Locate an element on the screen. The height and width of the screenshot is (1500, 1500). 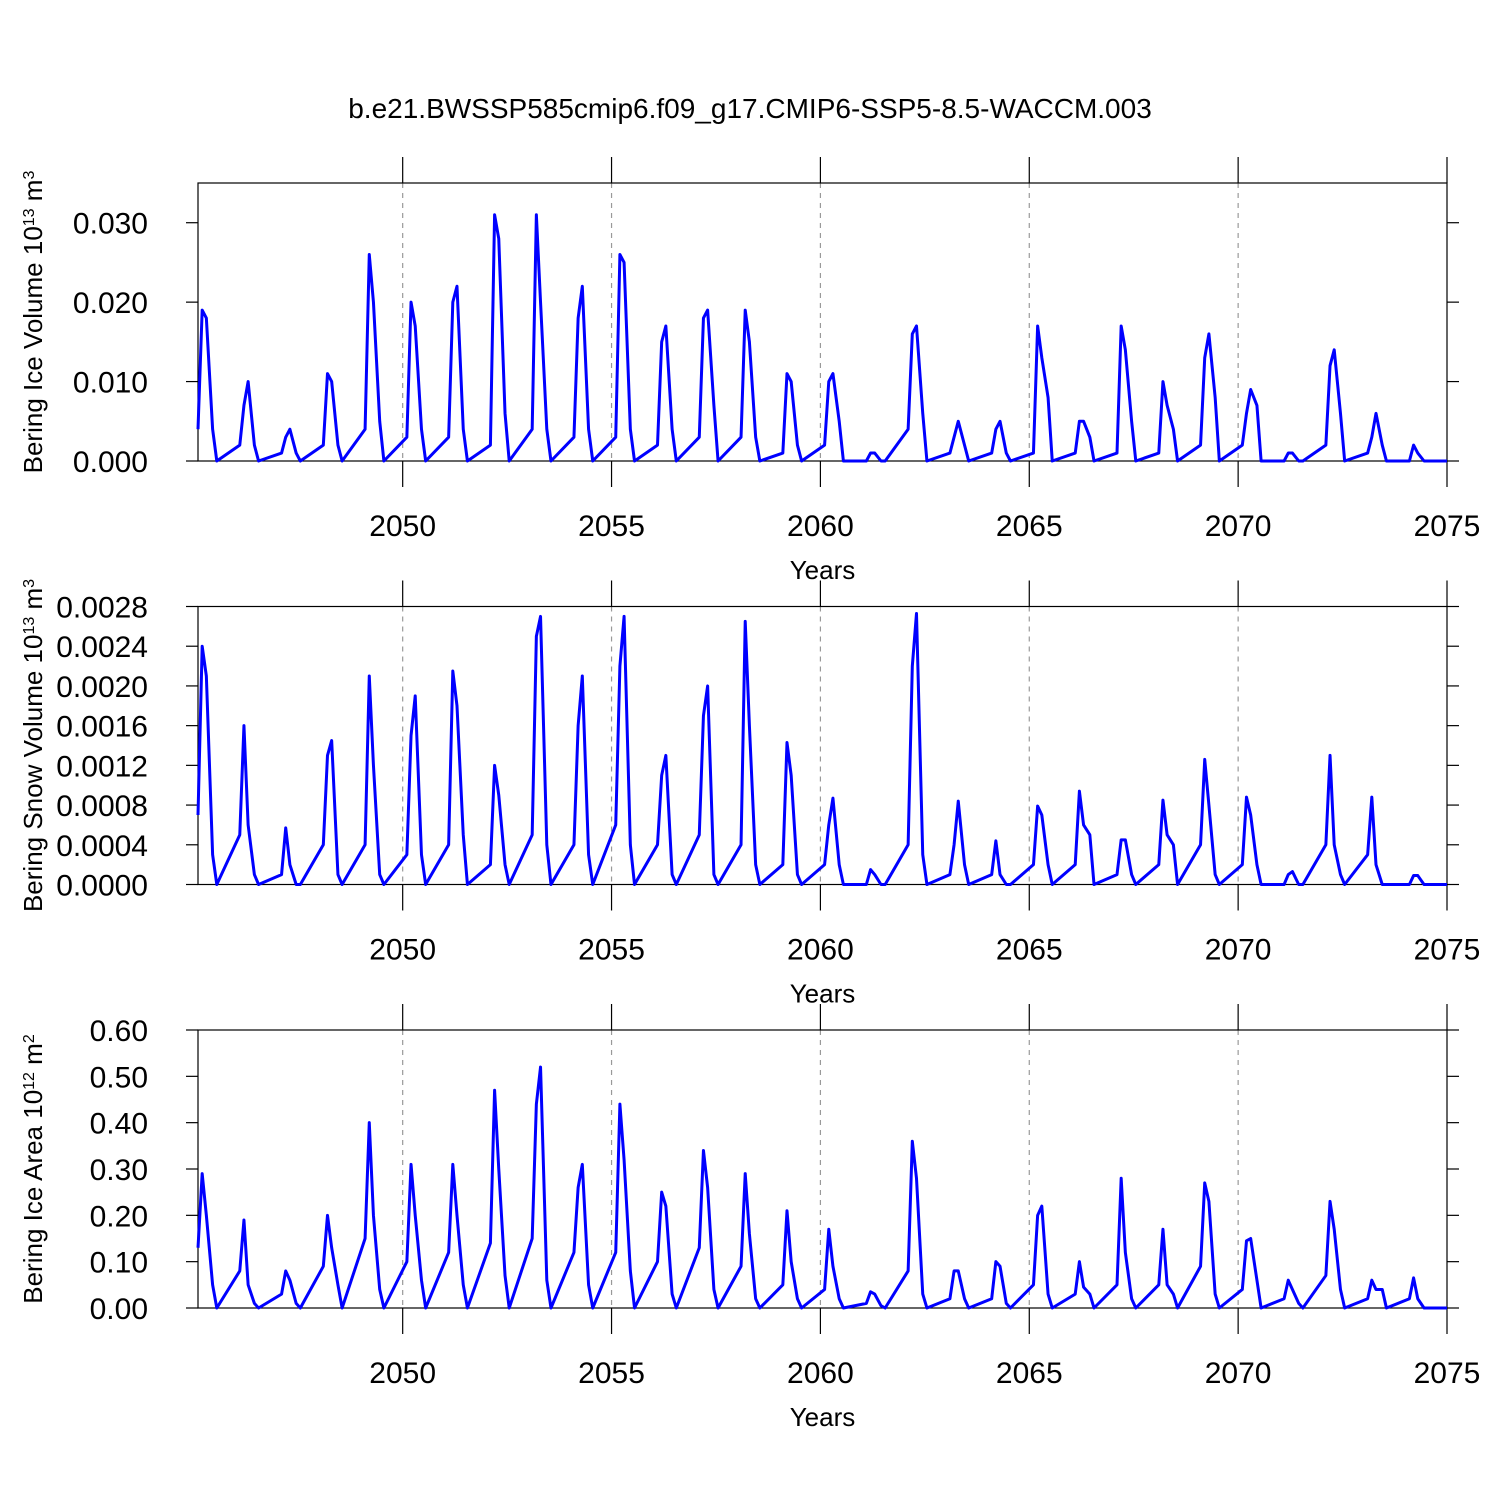
y-tick-label: 0.0008 is located at coordinates (102, 806).